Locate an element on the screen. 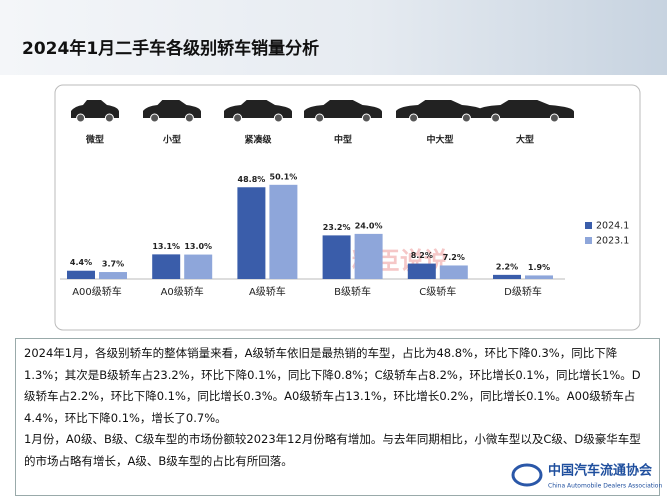 Image resolution: width=667 pixels, height=500 pixels. data-label: 2.2% is located at coordinates (507, 266).